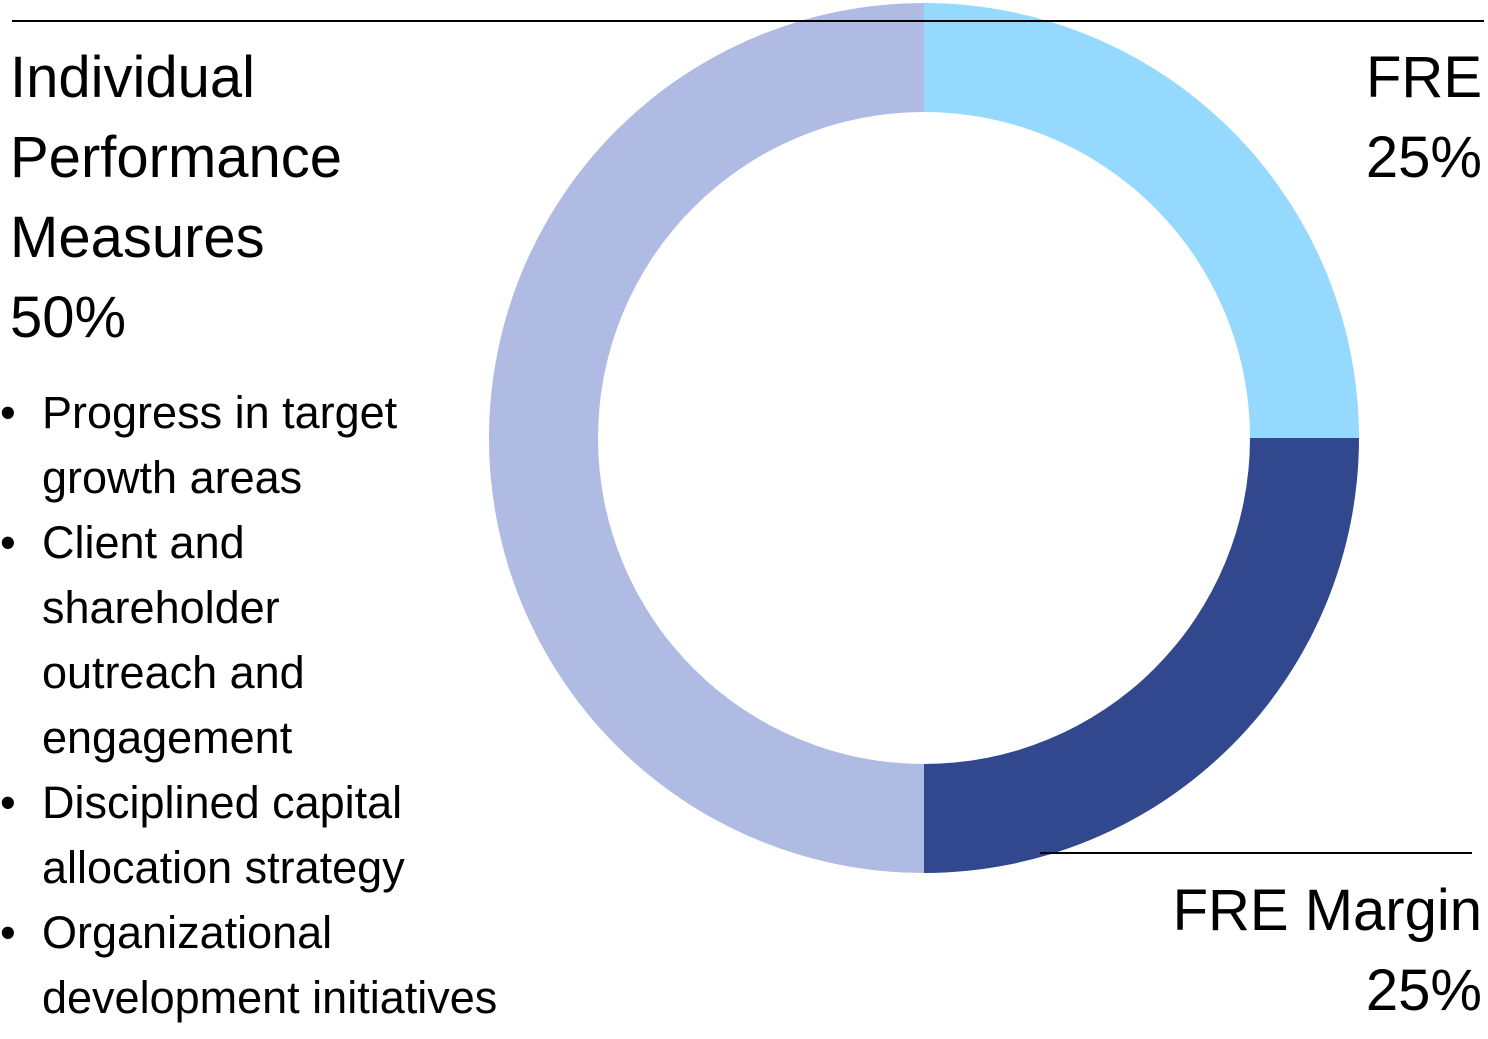  Describe the element at coordinates (1256, 853) in the screenshot. I see `fre-margin-divider-line` at that location.